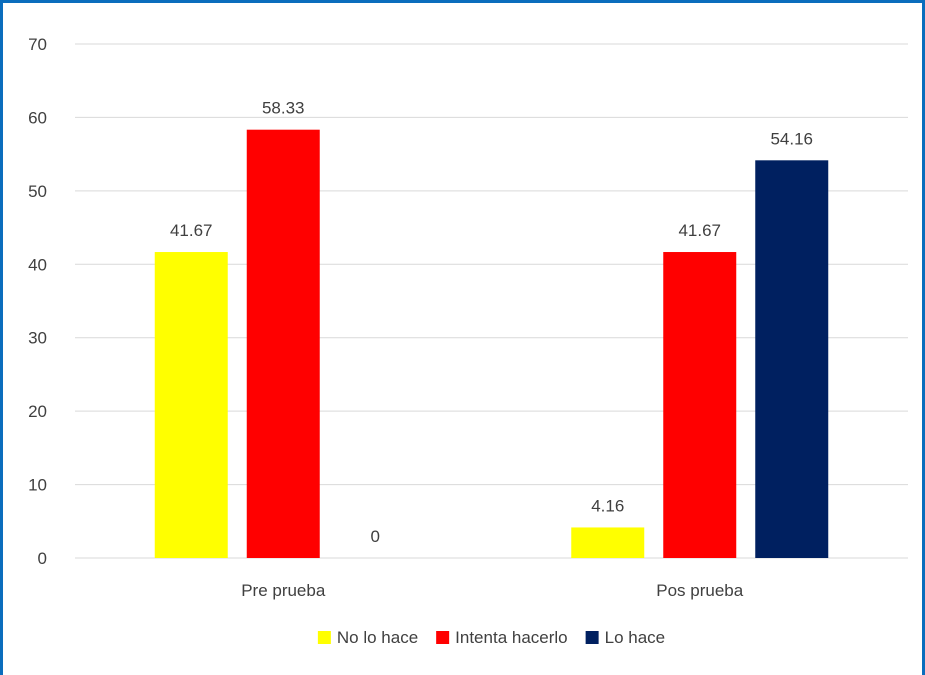  I want to click on y-tick-label: 70, so click(37, 44).